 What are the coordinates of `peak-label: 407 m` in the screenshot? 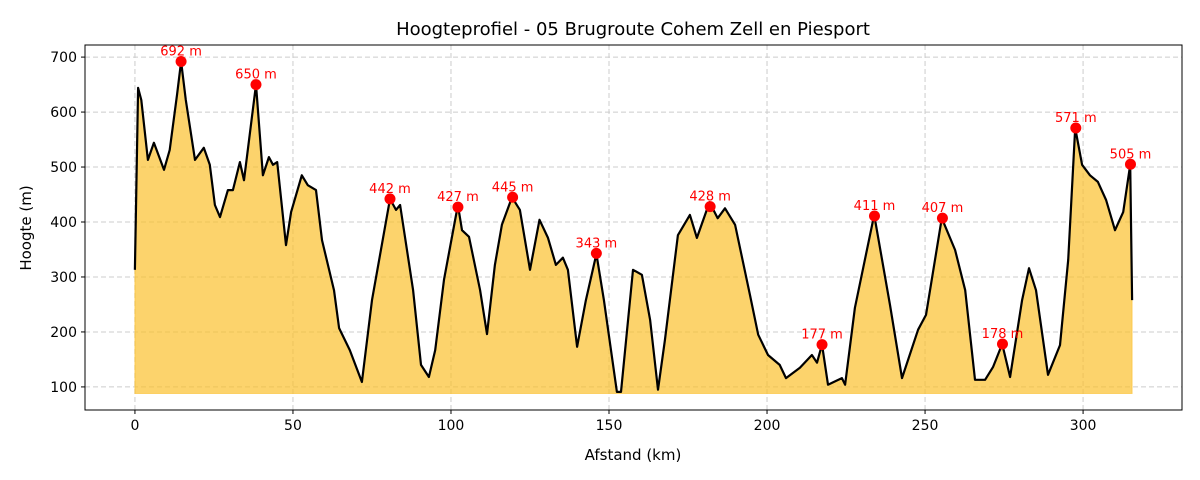 It's located at (943, 208).